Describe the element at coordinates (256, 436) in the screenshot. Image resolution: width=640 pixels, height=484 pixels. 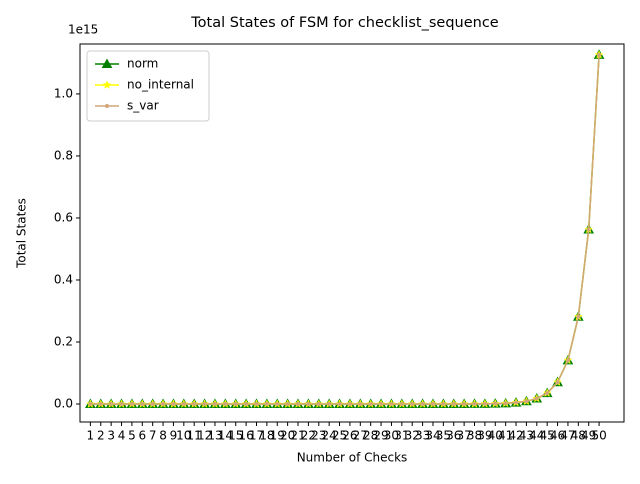
I see `x-tick-label: 17` at that location.